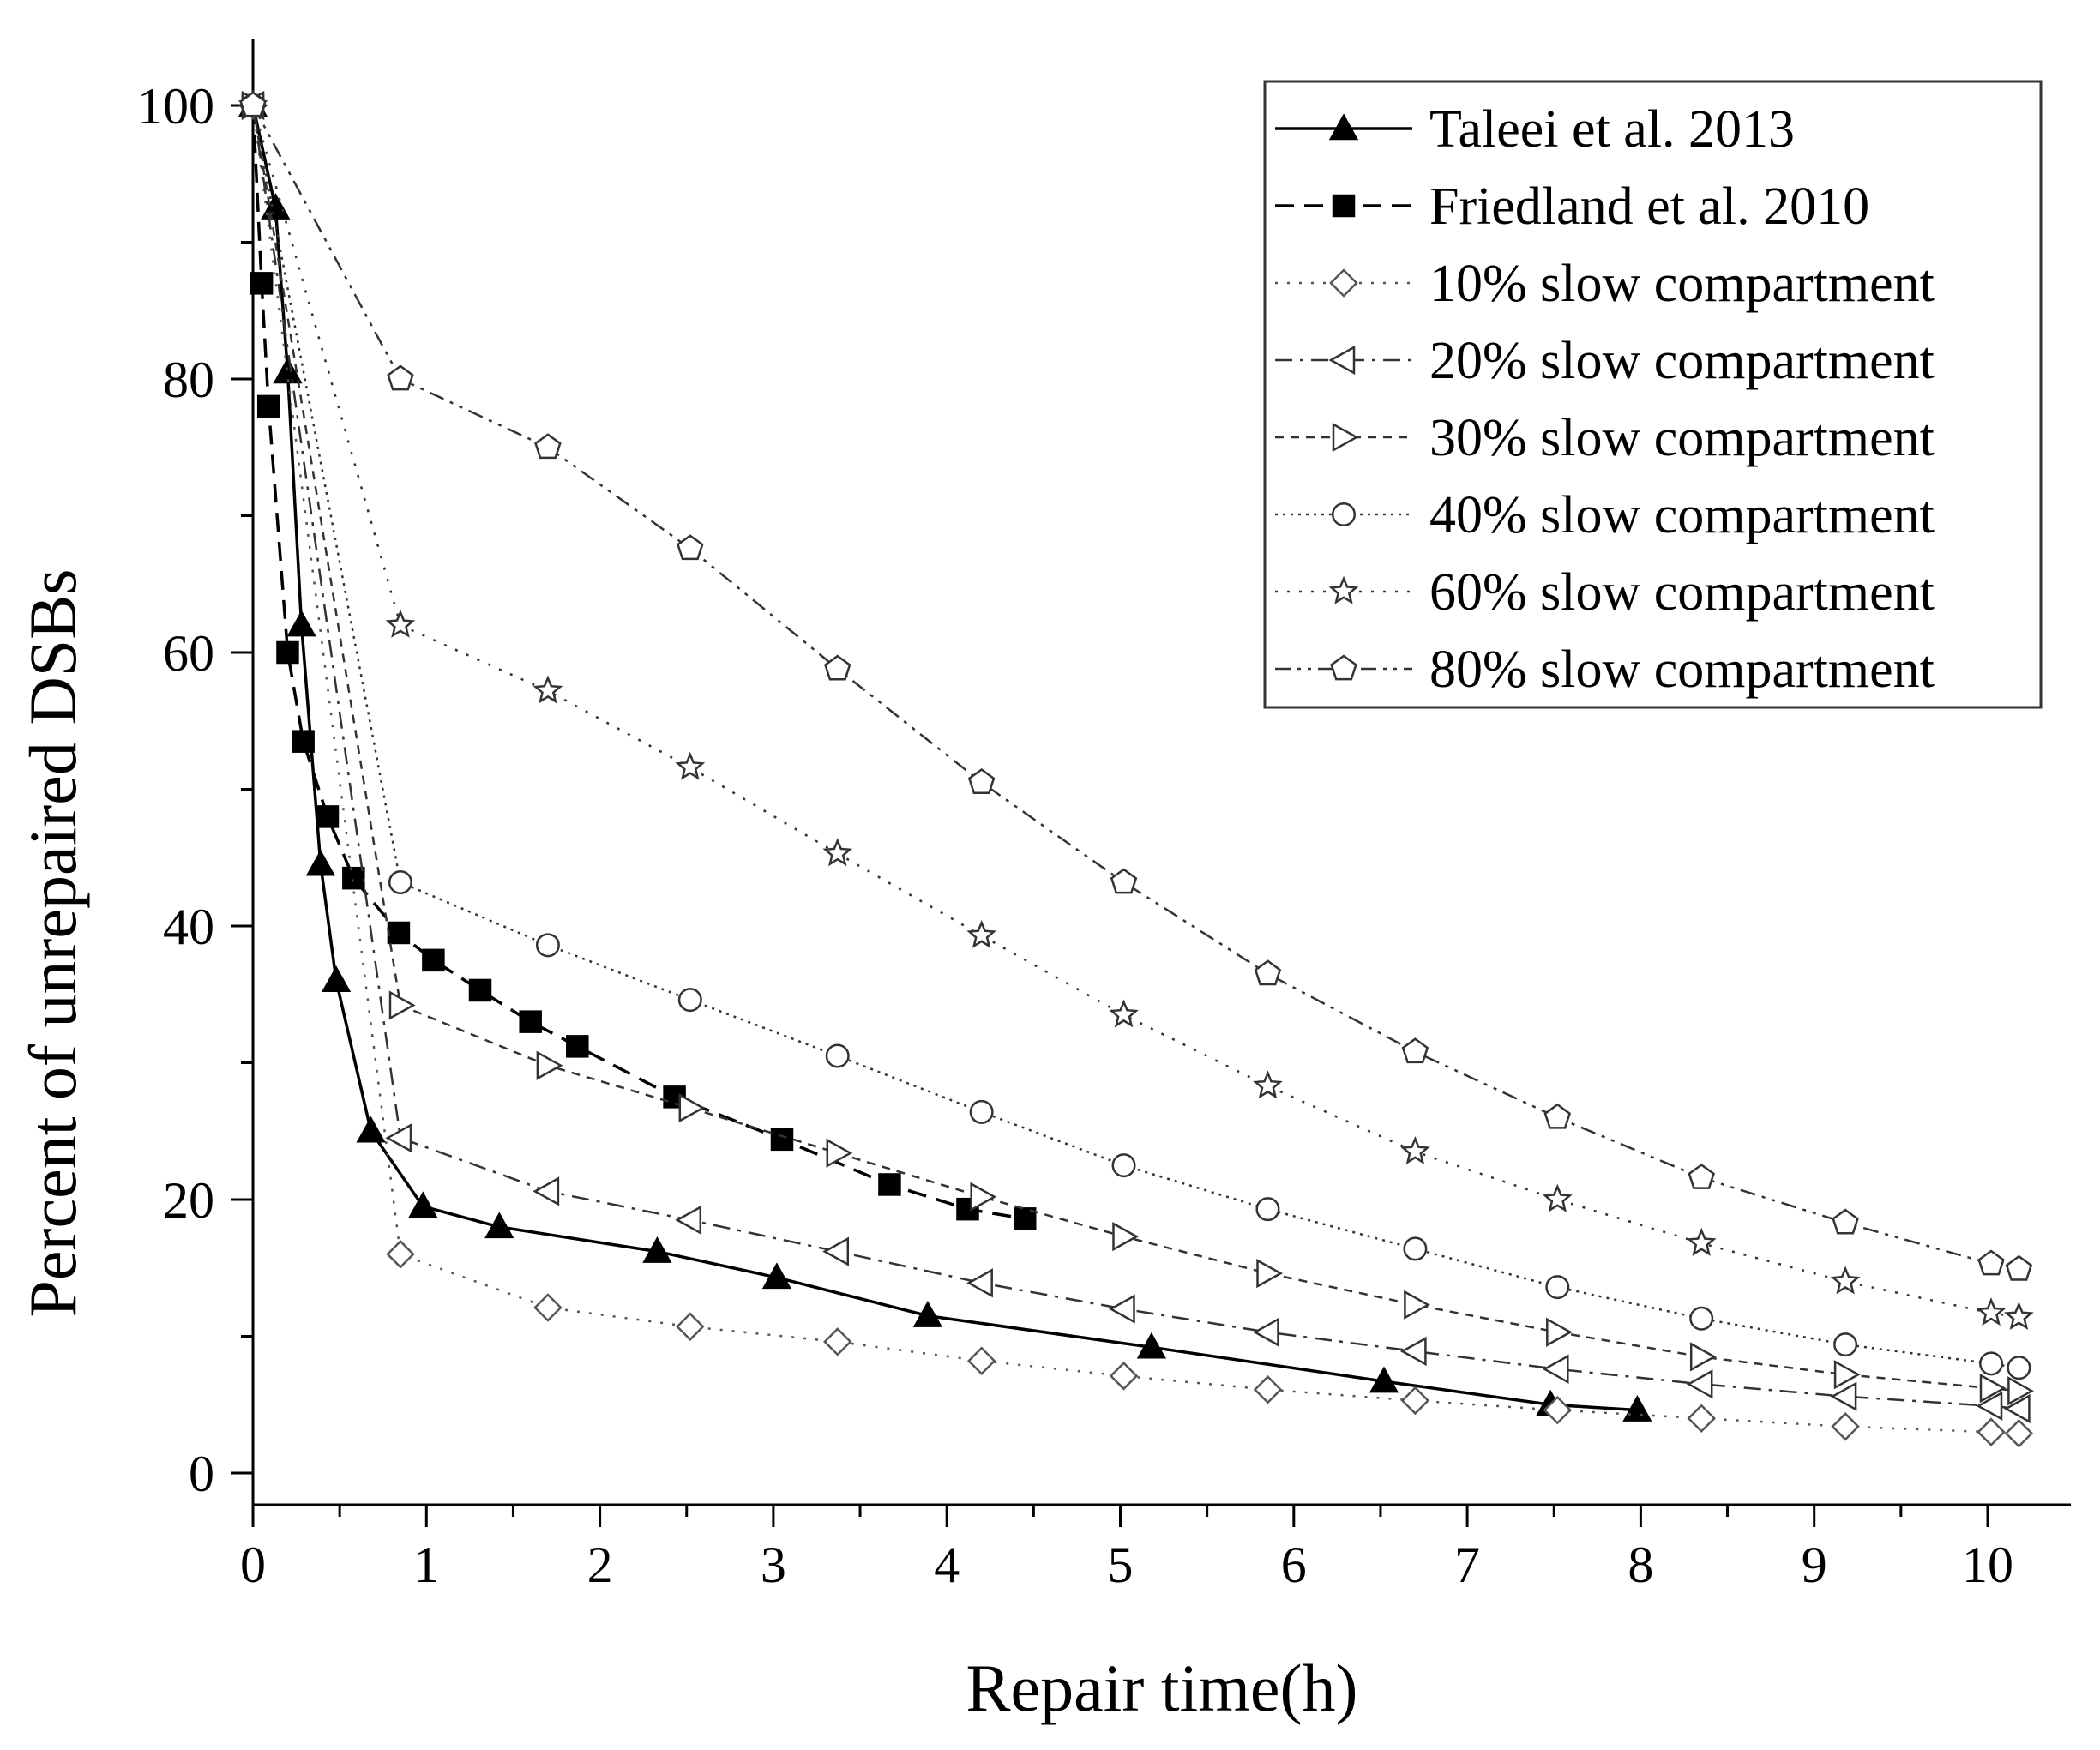  Describe the element at coordinates (1682, 361) in the screenshot. I see `legend-label: 20% slow compartment` at that location.